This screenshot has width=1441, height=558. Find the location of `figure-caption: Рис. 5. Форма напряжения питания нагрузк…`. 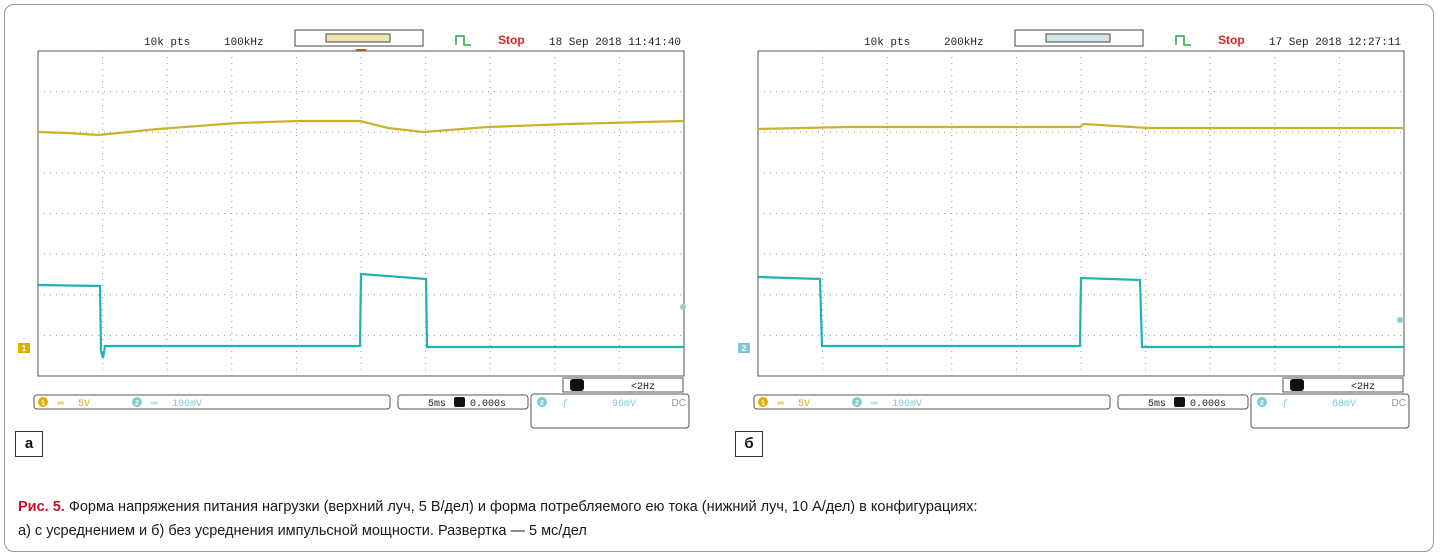

figure-caption: Рис. 5. Форма напряжения питания нагрузк… is located at coordinates (718, 519).